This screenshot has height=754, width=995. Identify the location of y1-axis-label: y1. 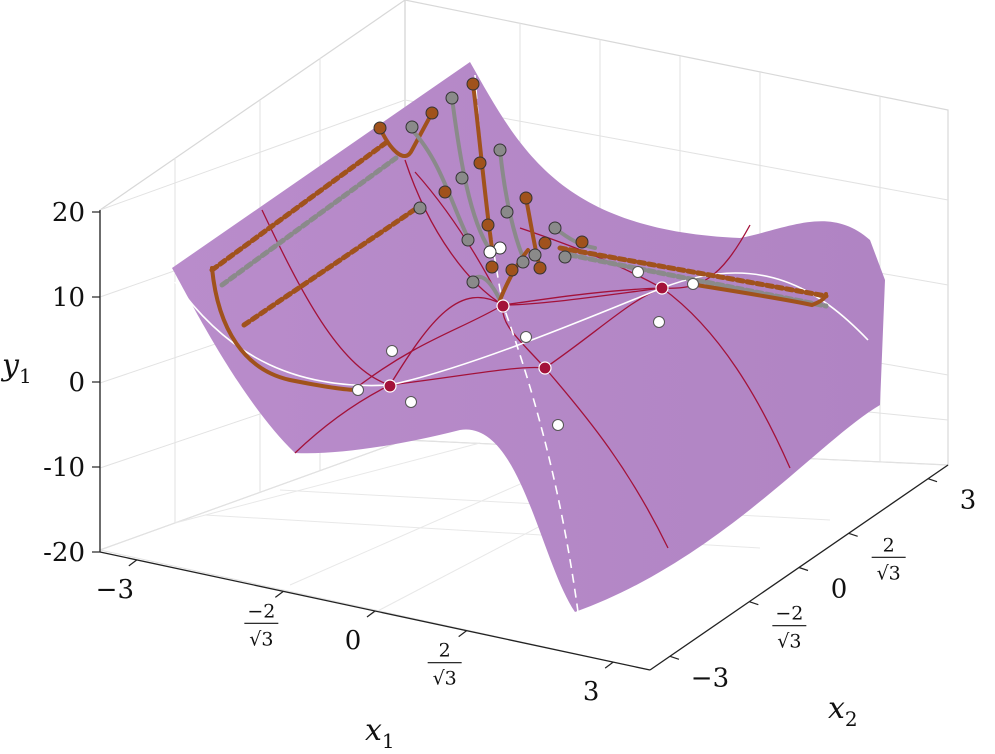
(16, 368).